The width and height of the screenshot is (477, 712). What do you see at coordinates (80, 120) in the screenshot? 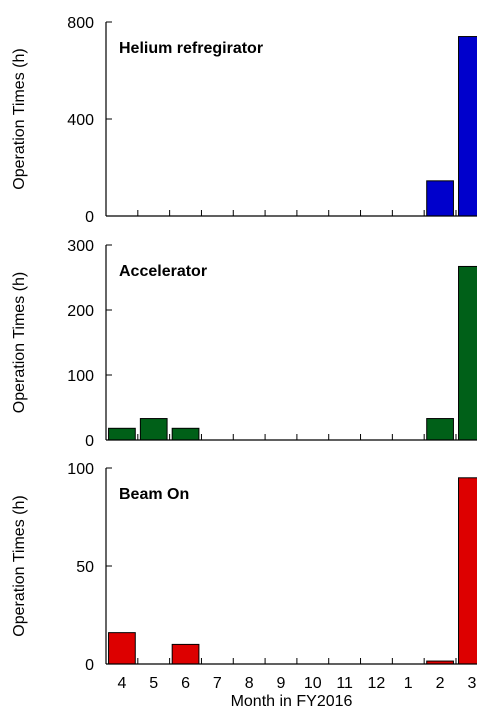
I see `y-tick-label: 400` at bounding box center [80, 120].